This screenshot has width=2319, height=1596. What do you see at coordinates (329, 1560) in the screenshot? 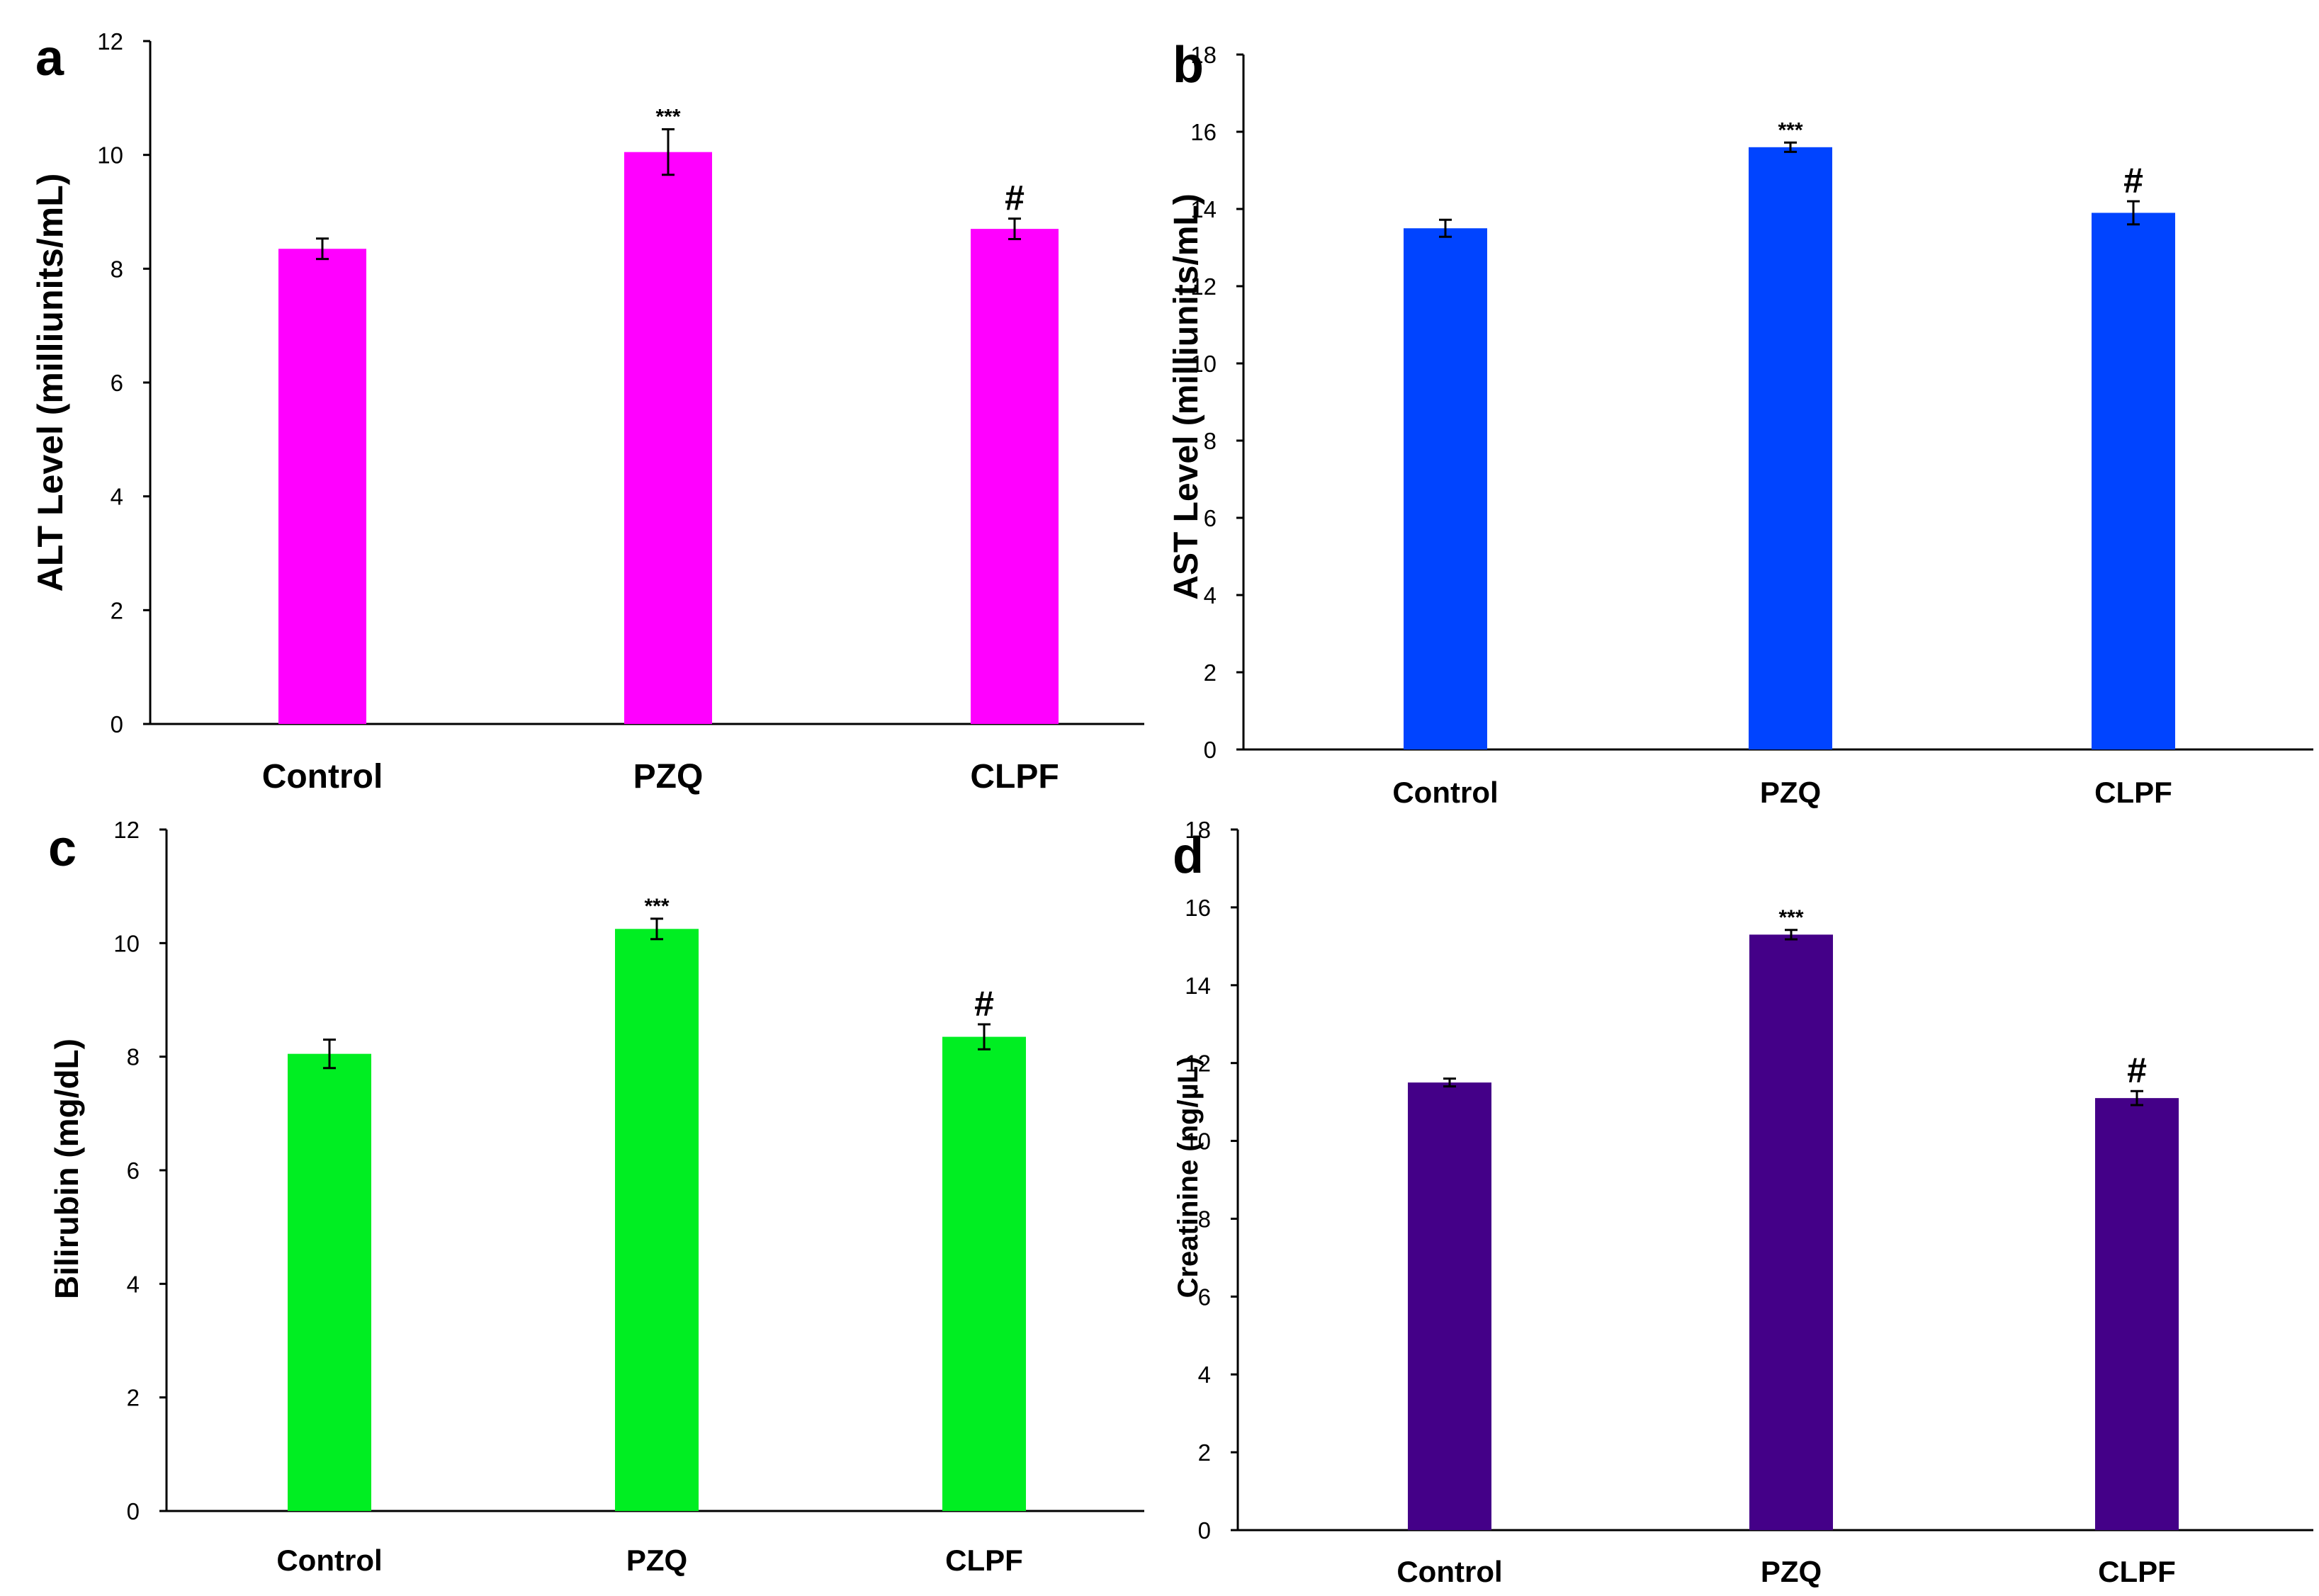
I see `category-label-c-0: Control` at bounding box center [329, 1560].